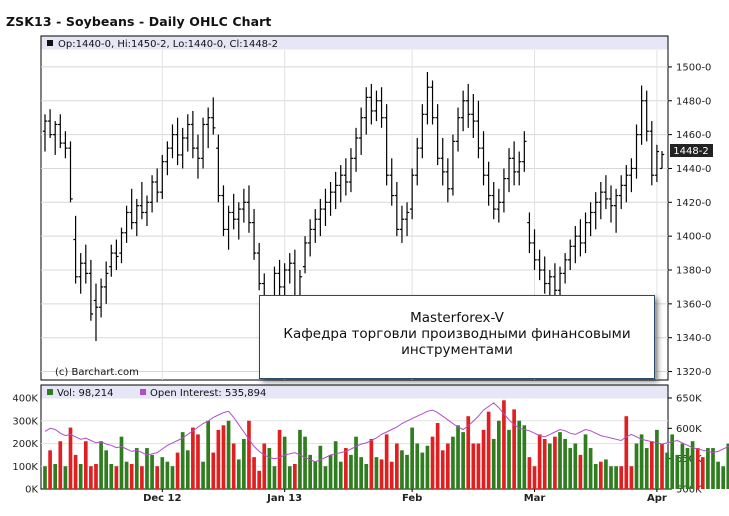 The height and width of the screenshot is (516, 729). Describe the element at coordinates (657, 498) in the screenshot. I see `date-tick-label: Apr` at that location.